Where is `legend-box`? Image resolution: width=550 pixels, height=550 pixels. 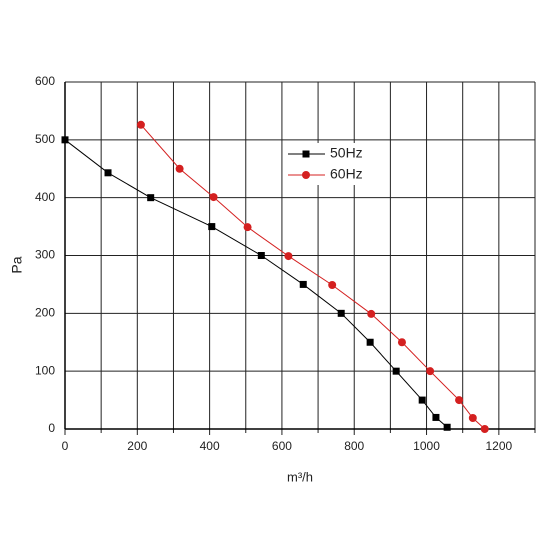 legend-box is located at coordinates (333, 164).